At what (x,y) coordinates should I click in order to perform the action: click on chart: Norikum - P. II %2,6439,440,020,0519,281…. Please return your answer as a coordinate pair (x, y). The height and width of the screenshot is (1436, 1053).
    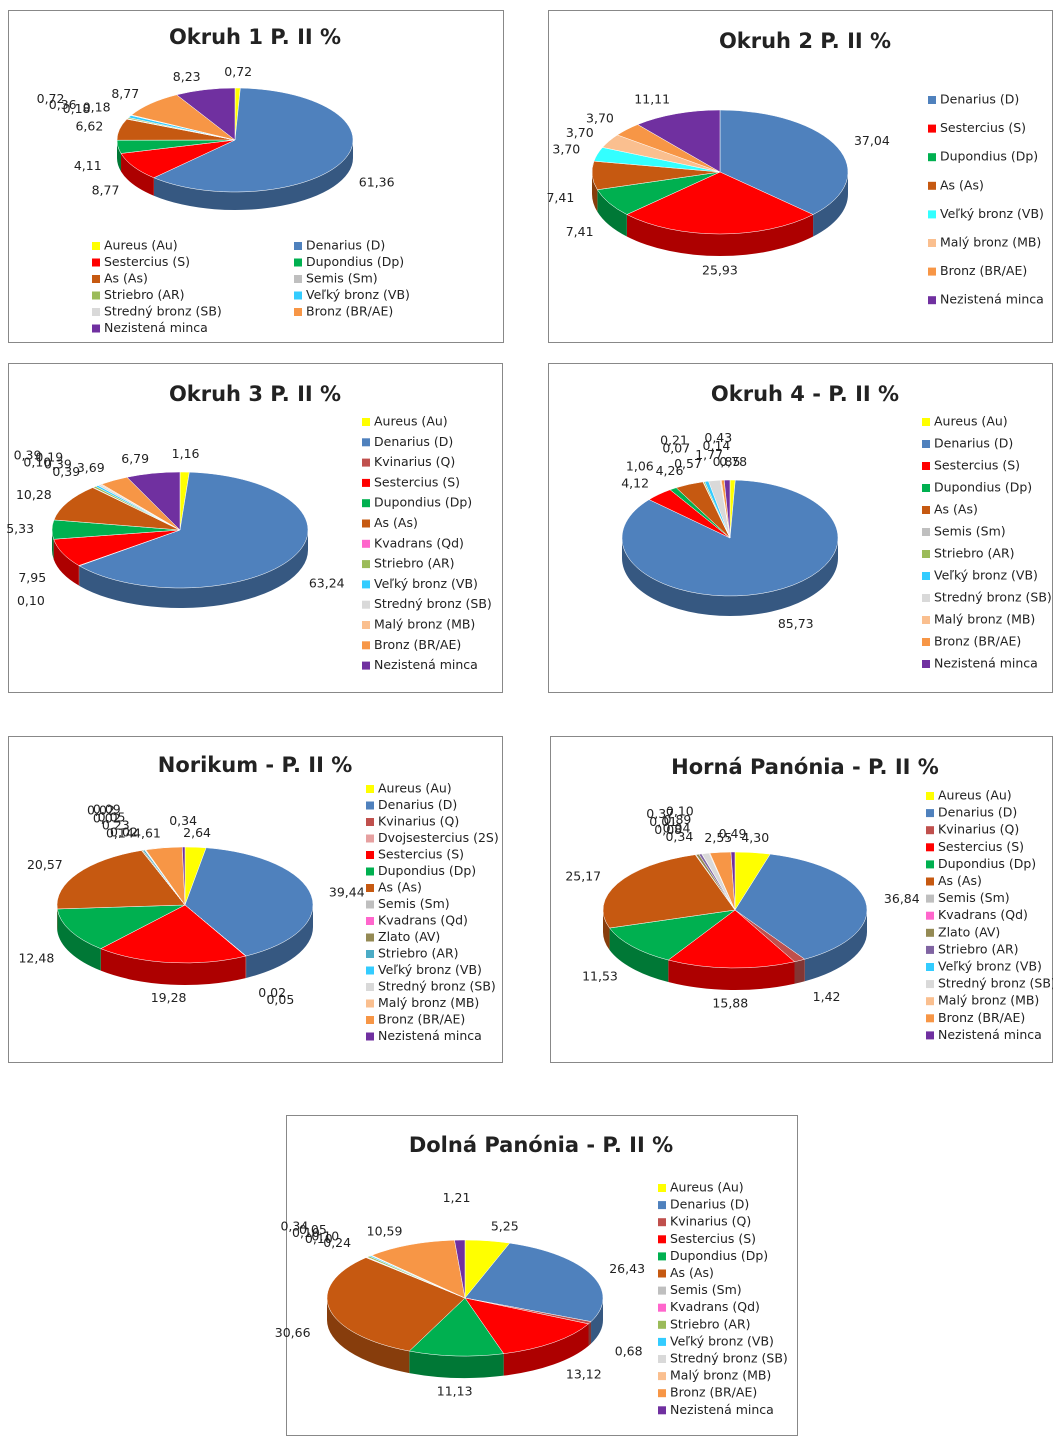
    Looking at the image, I should click on (255, 899).